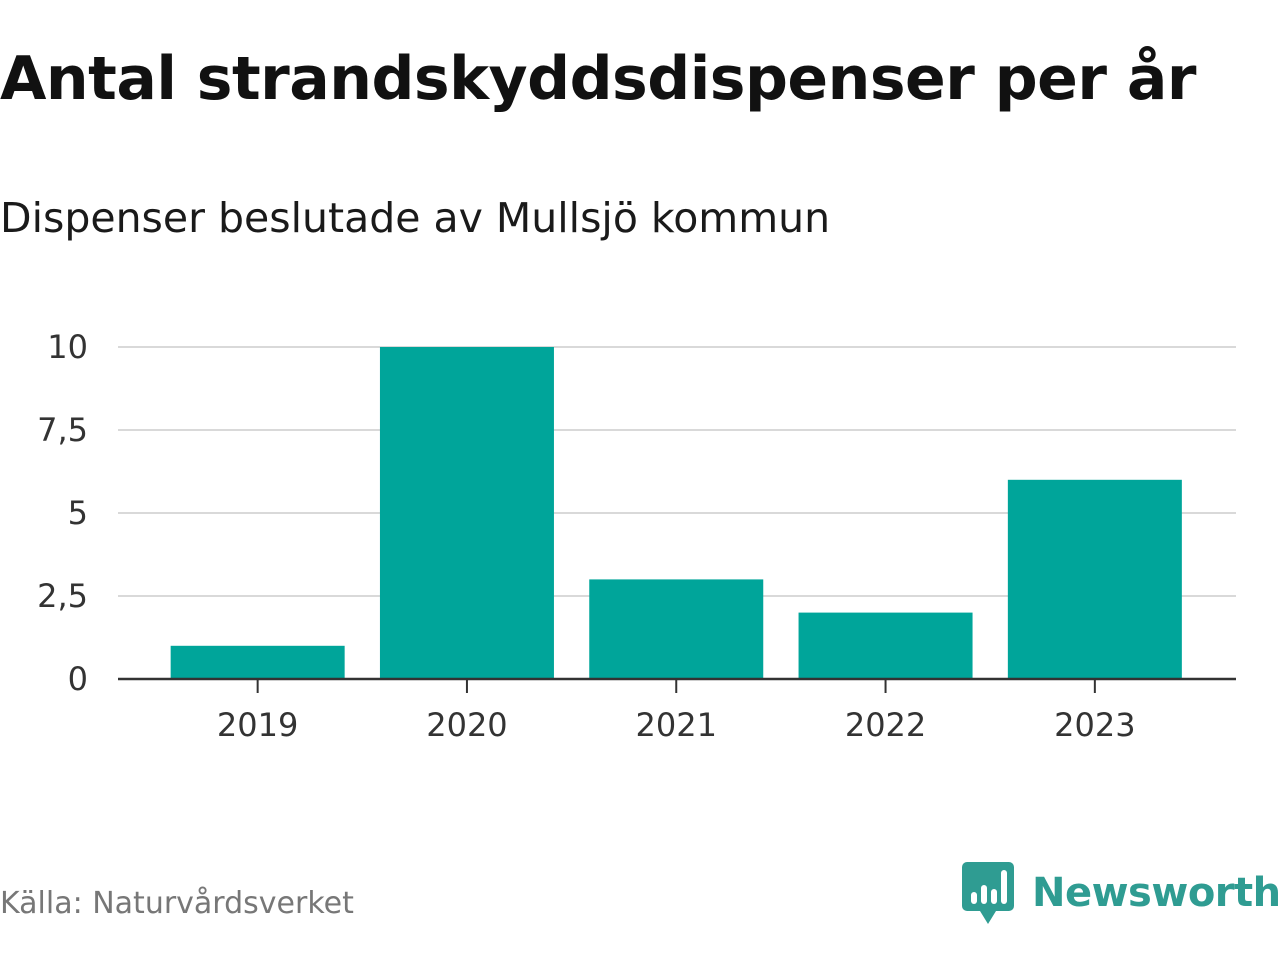  Describe the element at coordinates (62, 596) in the screenshot. I see `y-tick-label: 2,5` at that location.